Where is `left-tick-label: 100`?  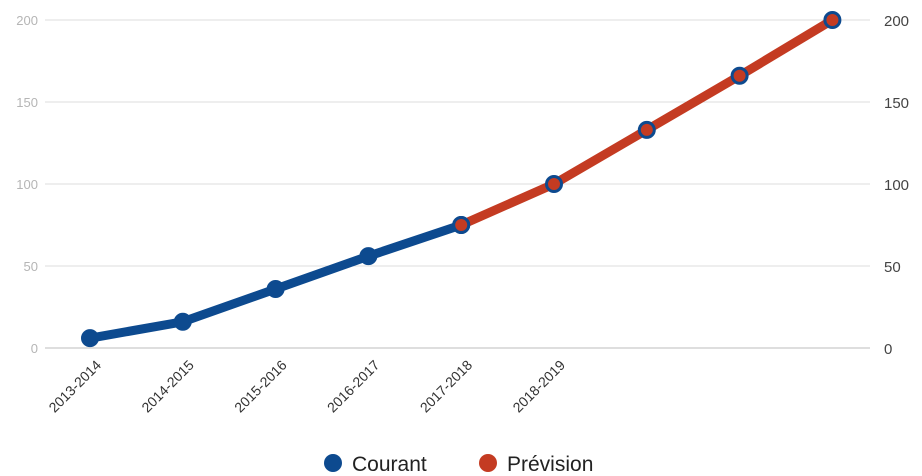
left-tick-label: 100 is located at coordinates (27, 184).